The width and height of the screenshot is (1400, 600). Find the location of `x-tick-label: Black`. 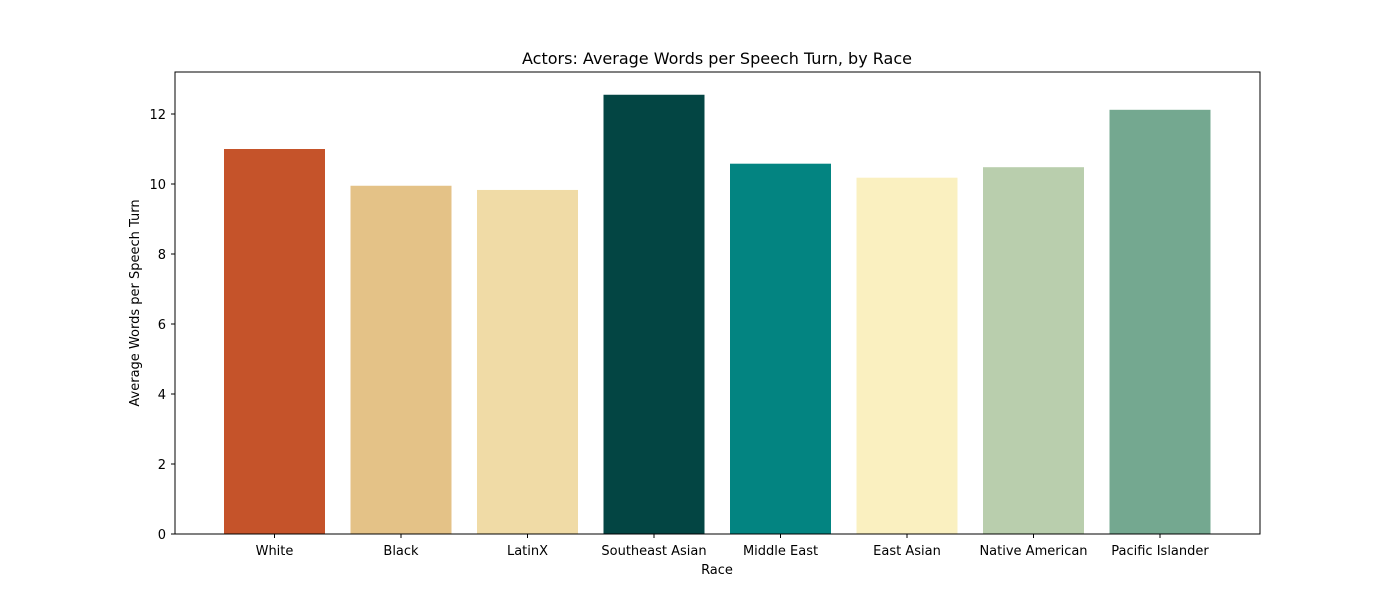

x-tick-label: Black is located at coordinates (401, 551).